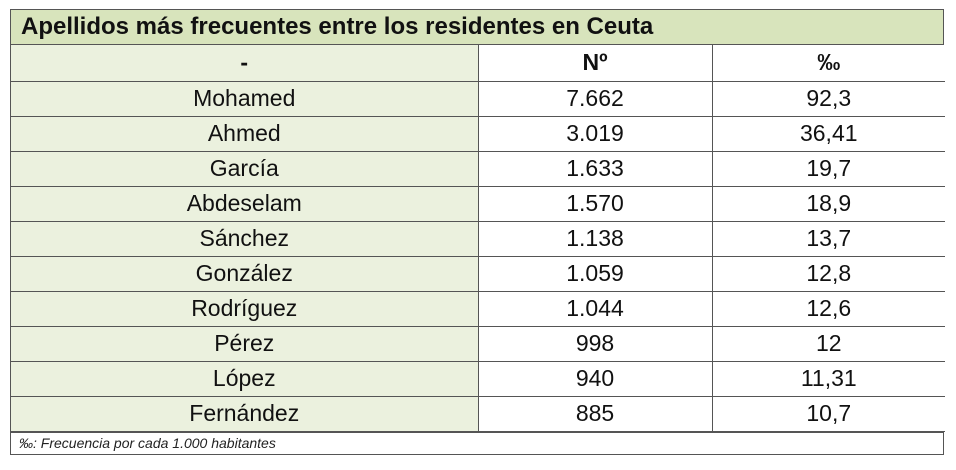 This screenshot has width=956, height=470. I want to click on table-row: González 1.059 12,8, so click(478, 273).